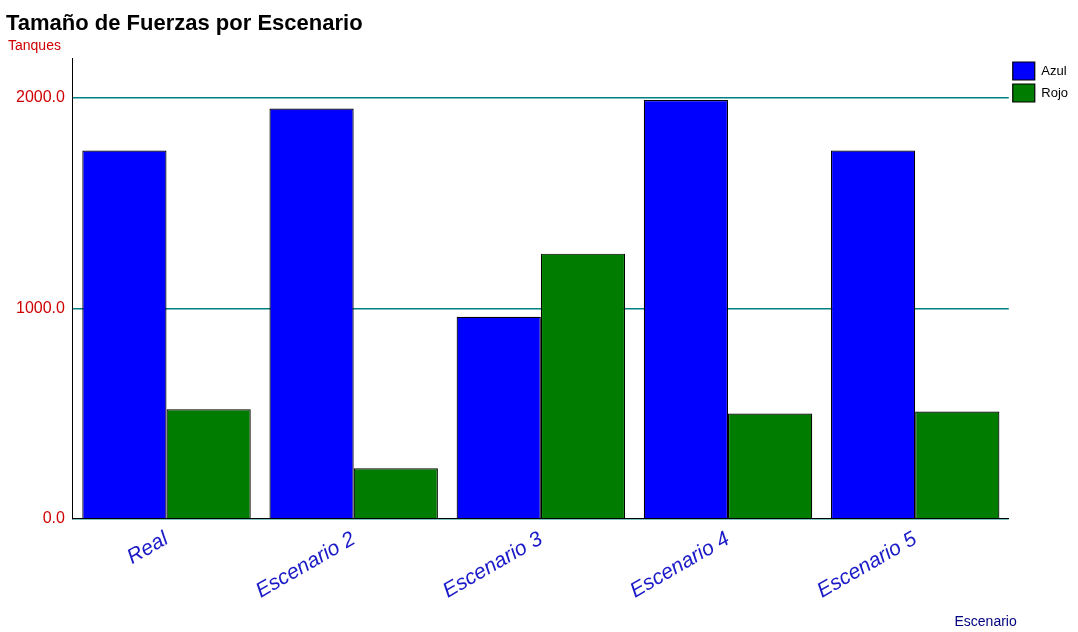 This screenshot has width=1078, height=632. Describe the element at coordinates (41, 97) in the screenshot. I see `y-tick-label: 2000.0` at that location.